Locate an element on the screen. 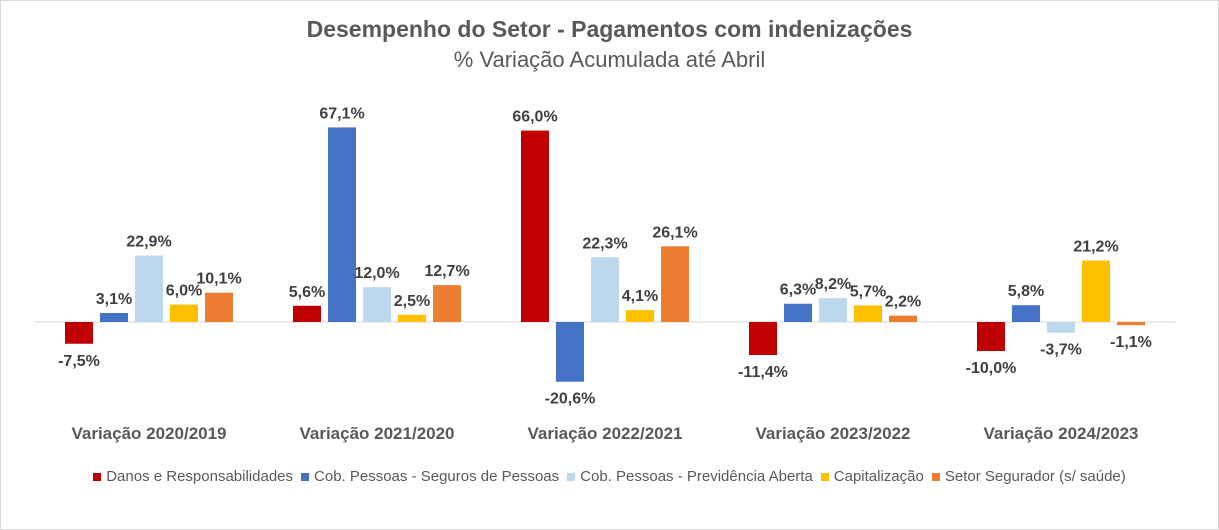 Image resolution: width=1219 pixels, height=530 pixels. data-label: 5,8% is located at coordinates (1026, 291).